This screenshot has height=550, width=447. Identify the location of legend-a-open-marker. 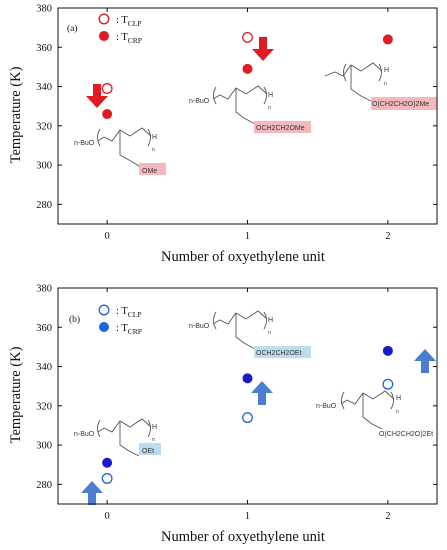
(104, 19).